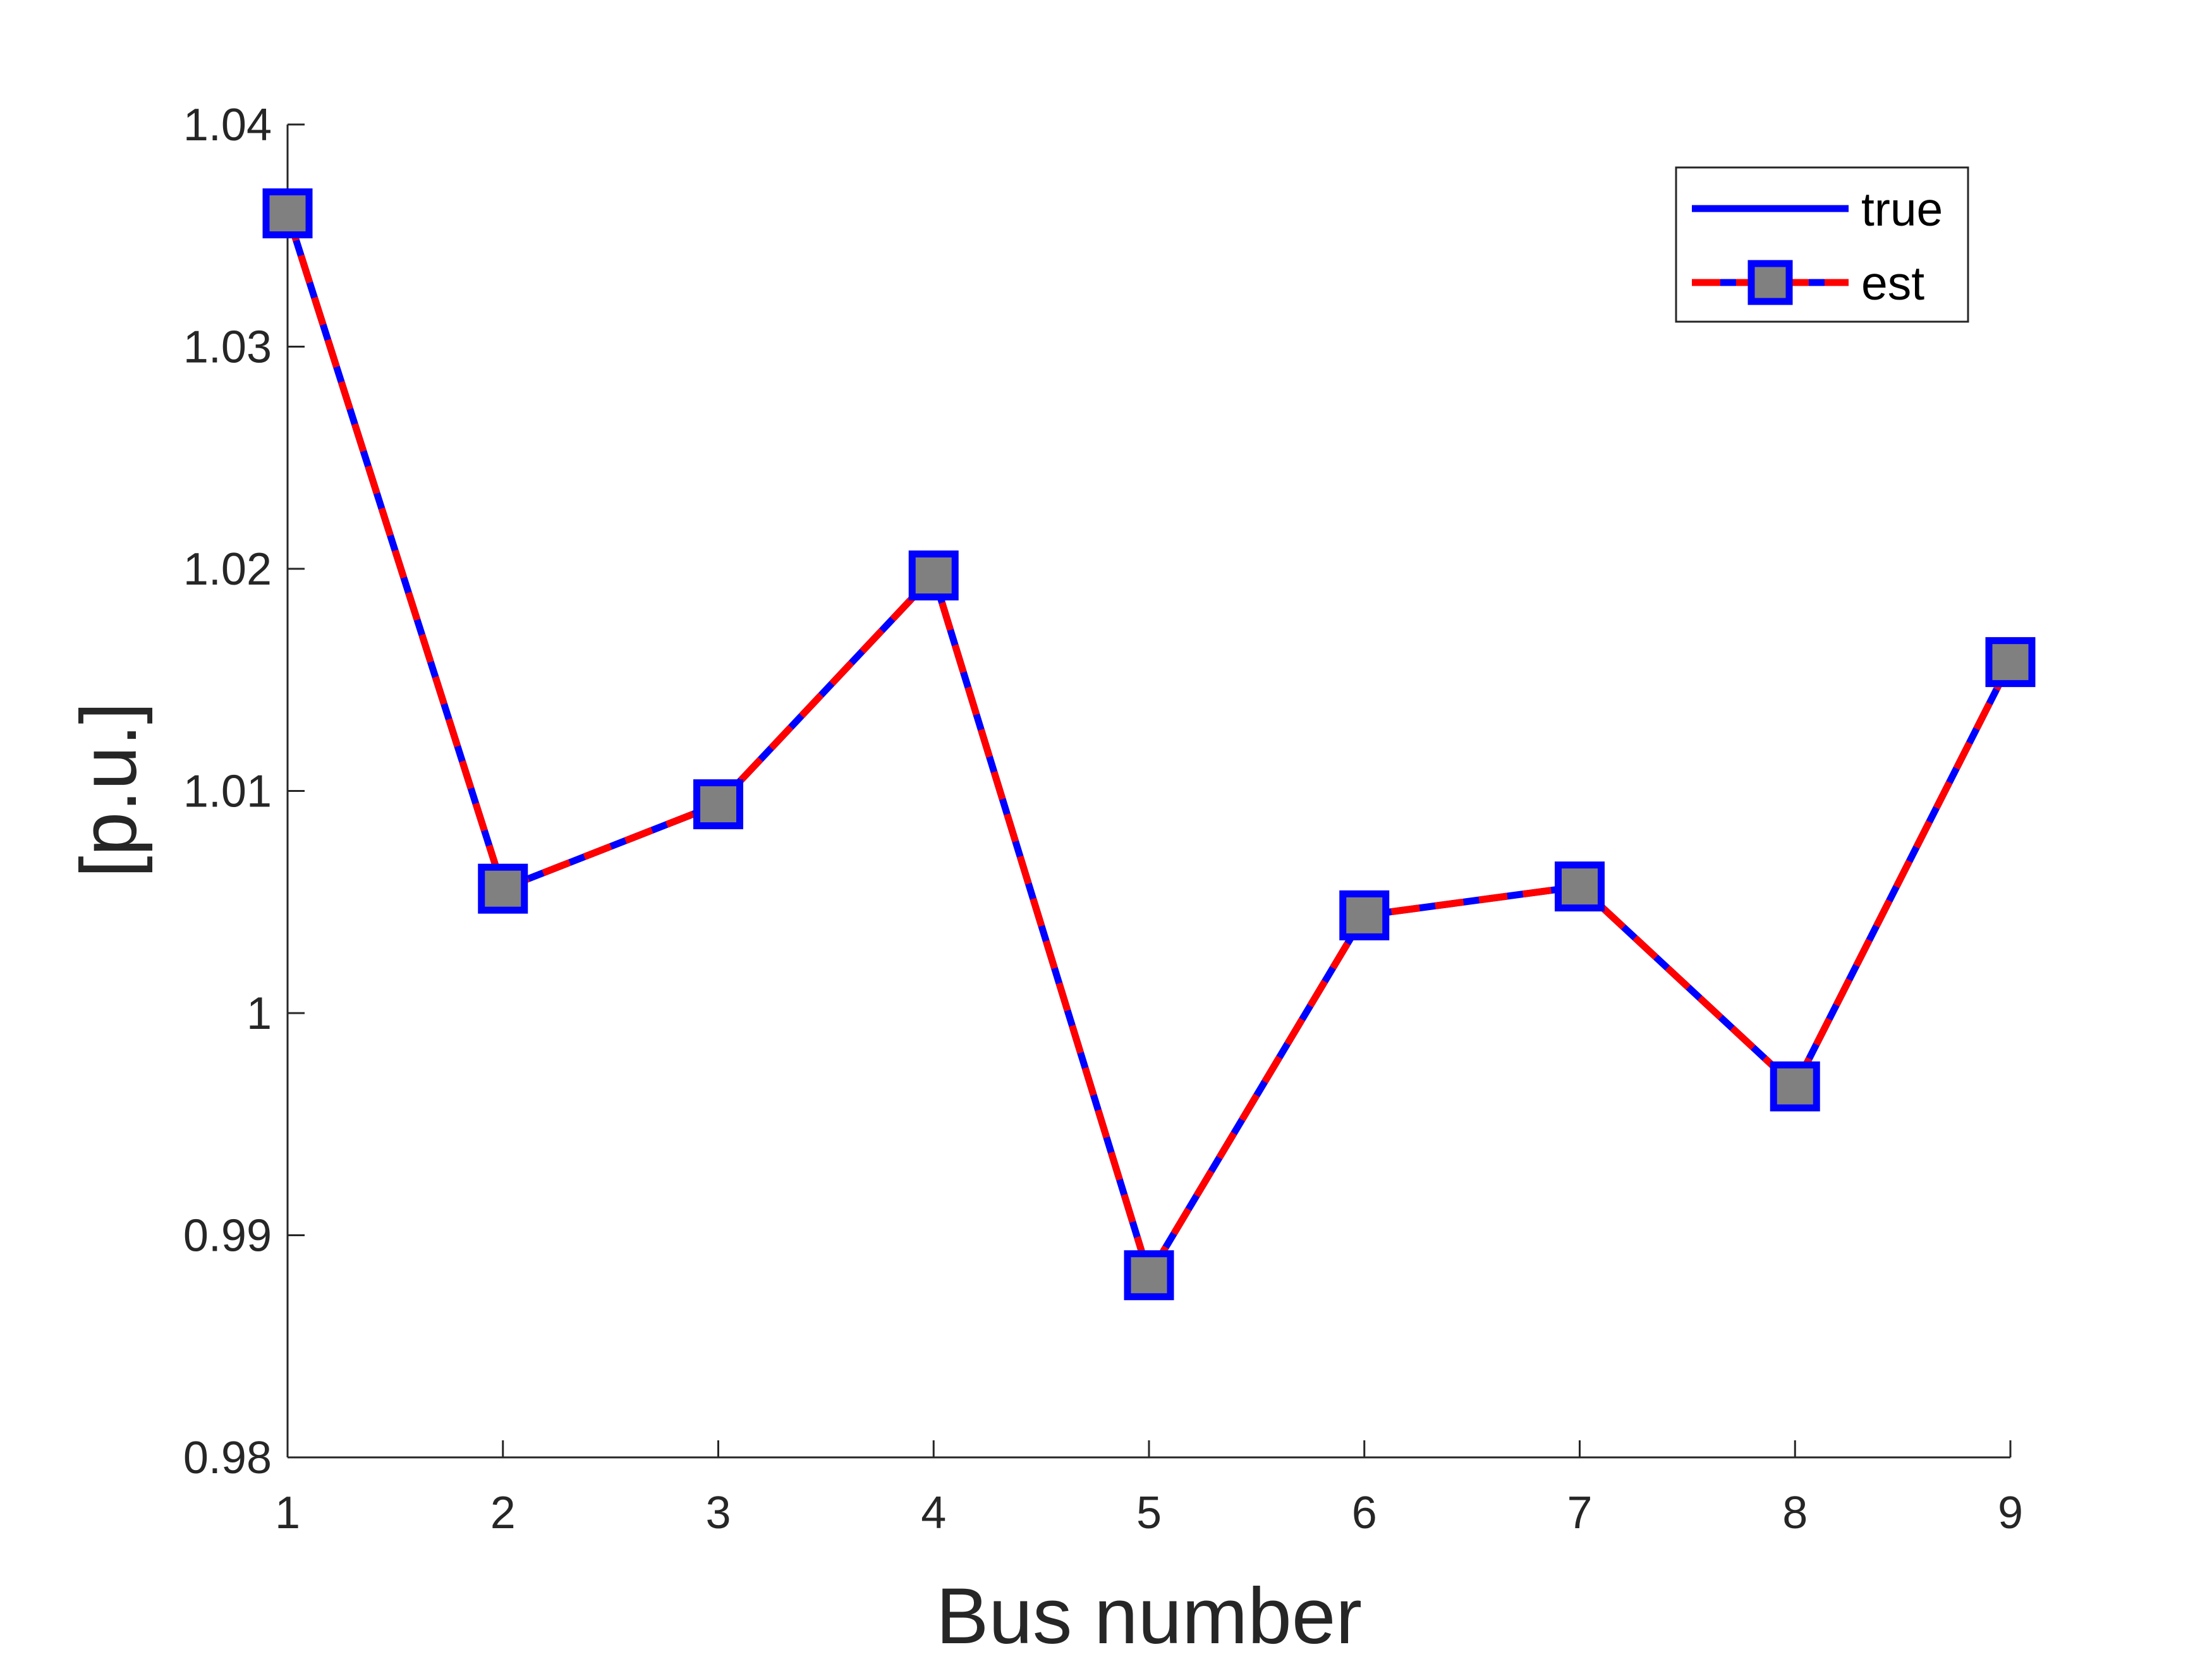 The image size is (2212, 1659). I want to click on x-tick-label: 3, so click(718, 1513).